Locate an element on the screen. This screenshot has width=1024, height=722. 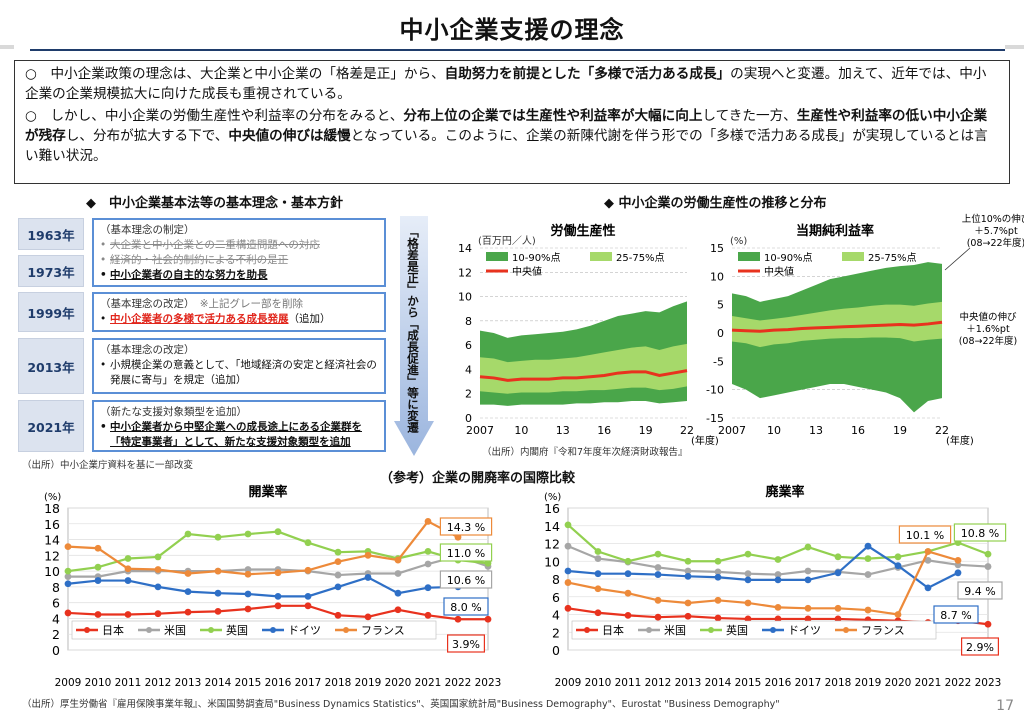
policy-box-head: （新たな支援対象類型を追加） is located at coordinates (173, 412).